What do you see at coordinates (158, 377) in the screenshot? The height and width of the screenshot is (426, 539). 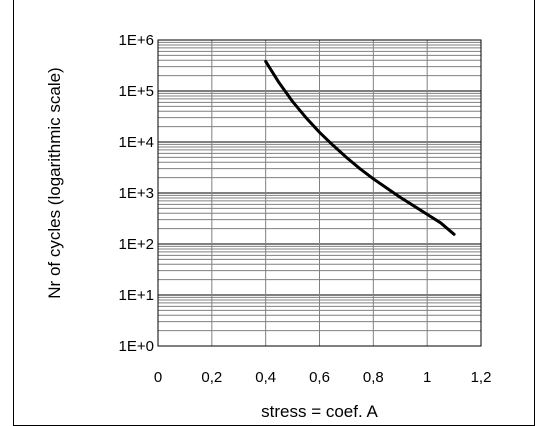 I see `x-tick-label: 0` at bounding box center [158, 377].